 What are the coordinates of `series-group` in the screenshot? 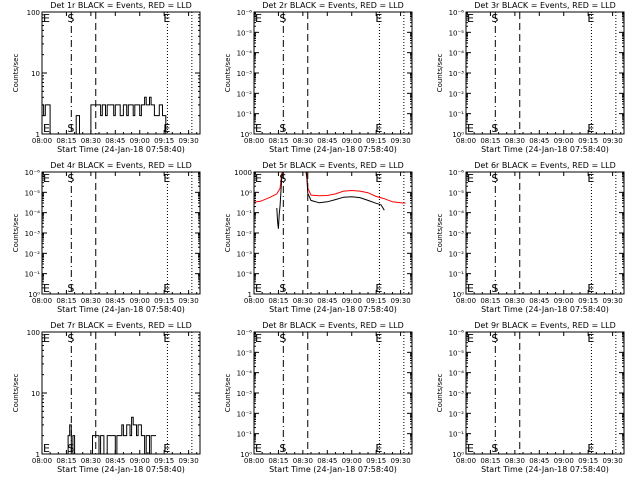 It's located at (104, 115).